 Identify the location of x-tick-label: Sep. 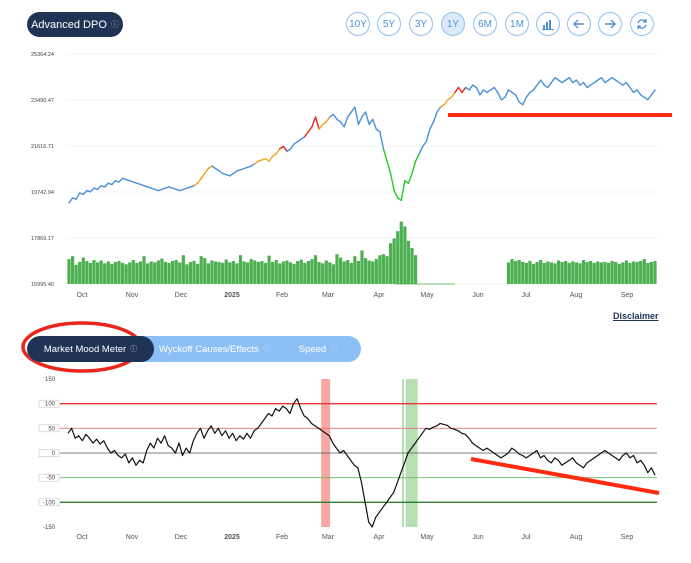
(627, 295).